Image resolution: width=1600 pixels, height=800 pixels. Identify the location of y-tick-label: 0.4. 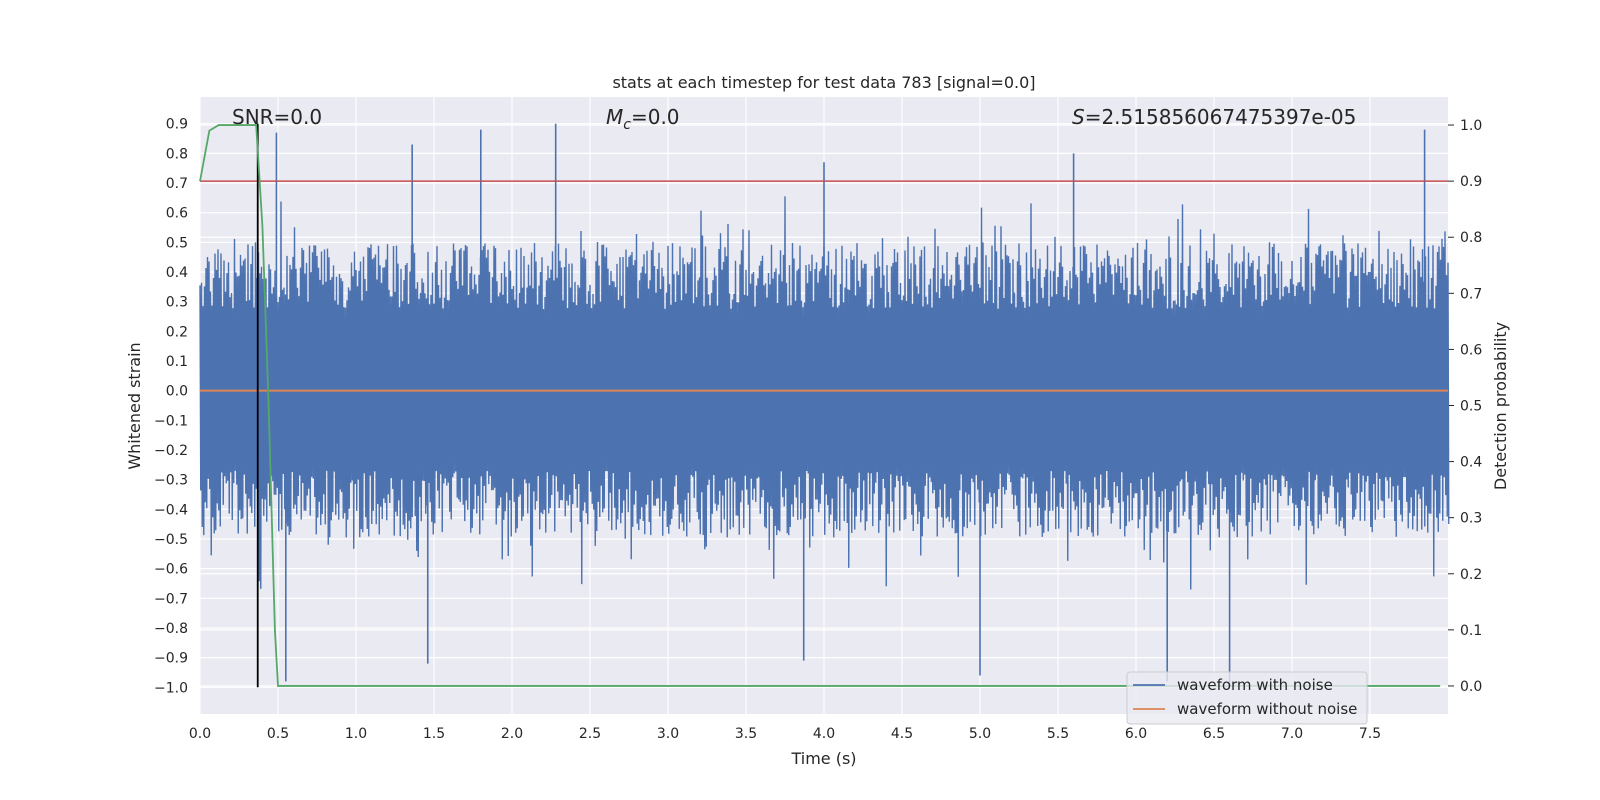
(177, 273).